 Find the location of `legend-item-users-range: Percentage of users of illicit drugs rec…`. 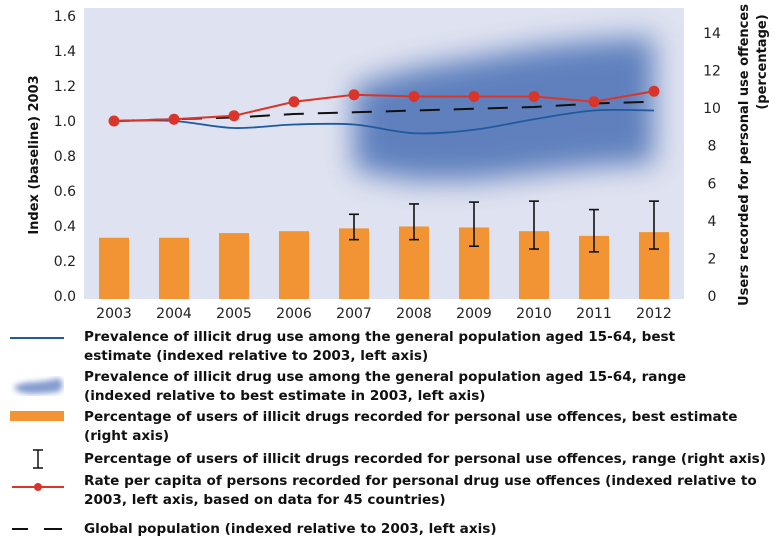

legend-item-users-range: Percentage of users of illicit drugs rec… is located at coordinates (388, 460).